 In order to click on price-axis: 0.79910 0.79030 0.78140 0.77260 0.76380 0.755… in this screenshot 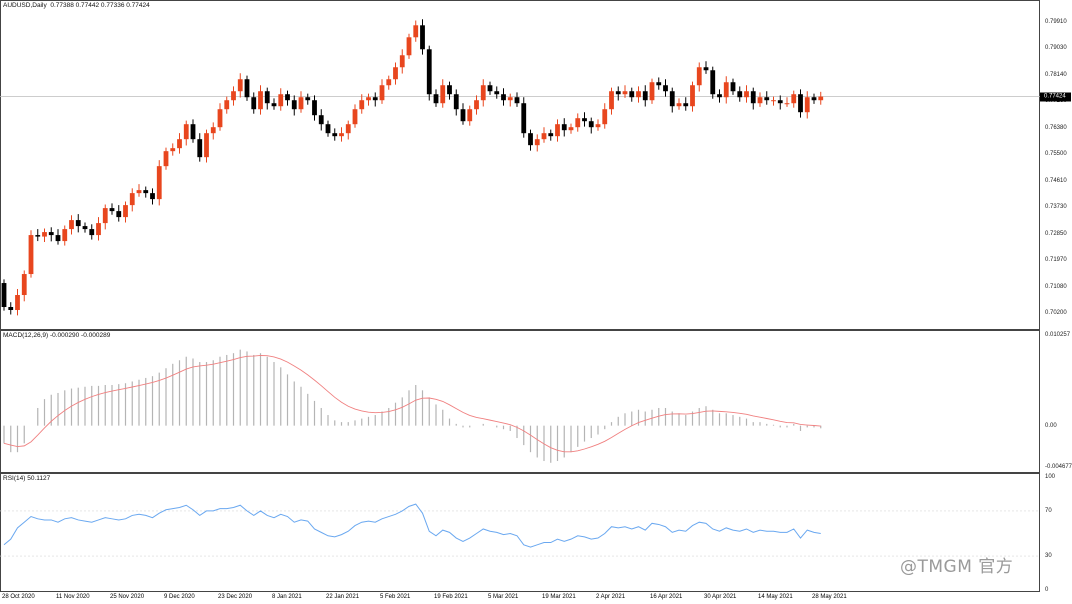, I will do `click(1056, 165)`.